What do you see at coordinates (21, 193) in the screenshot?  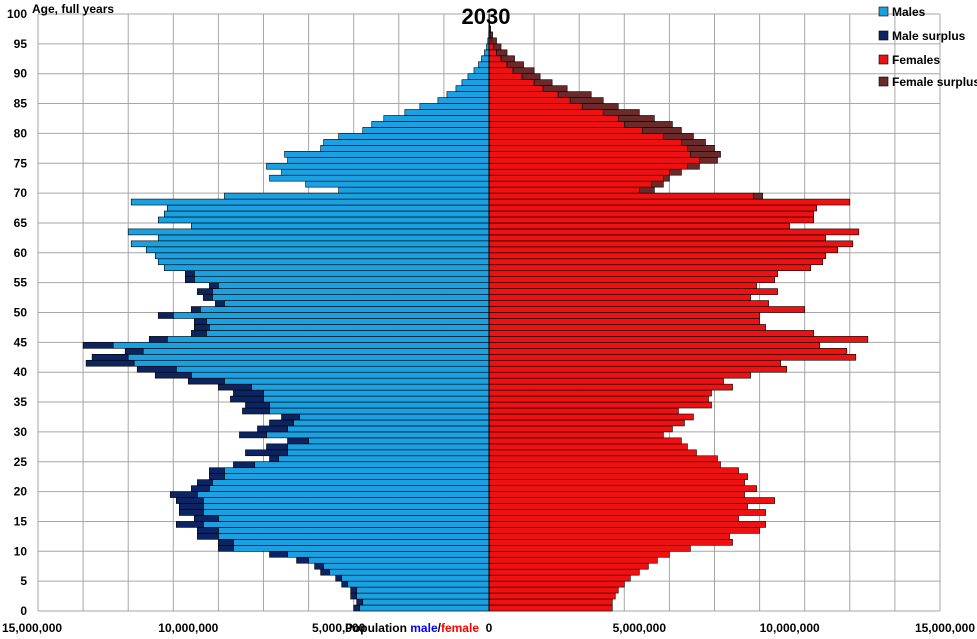 I see `y-tick-label: 70` at bounding box center [21, 193].